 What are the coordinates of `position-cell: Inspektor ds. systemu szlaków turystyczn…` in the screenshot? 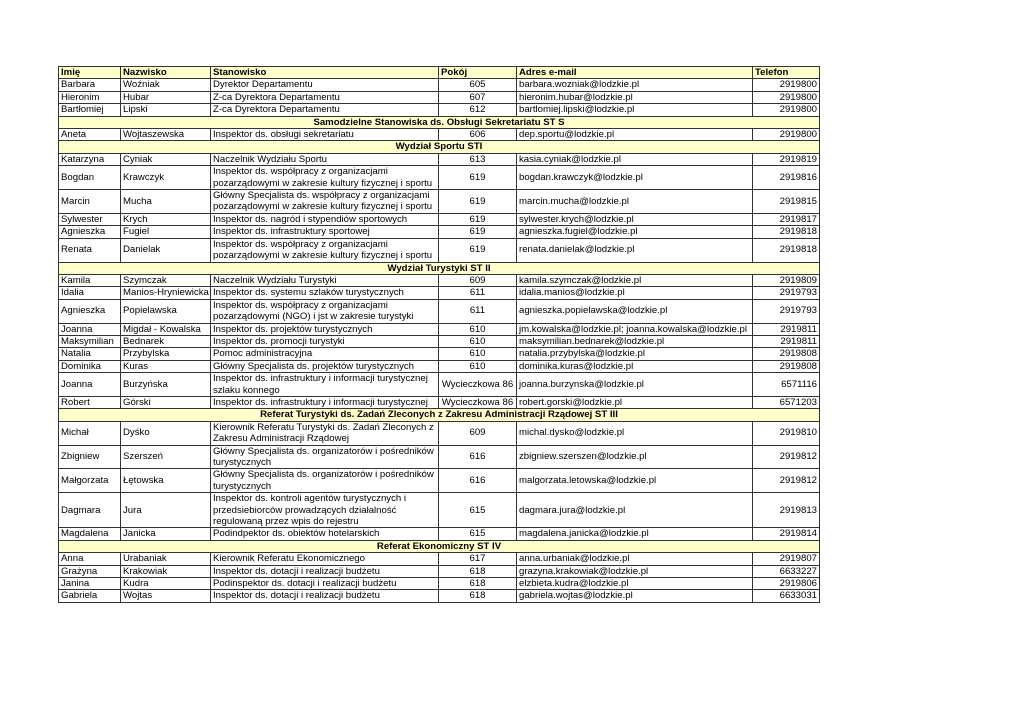 It's located at (324, 293).